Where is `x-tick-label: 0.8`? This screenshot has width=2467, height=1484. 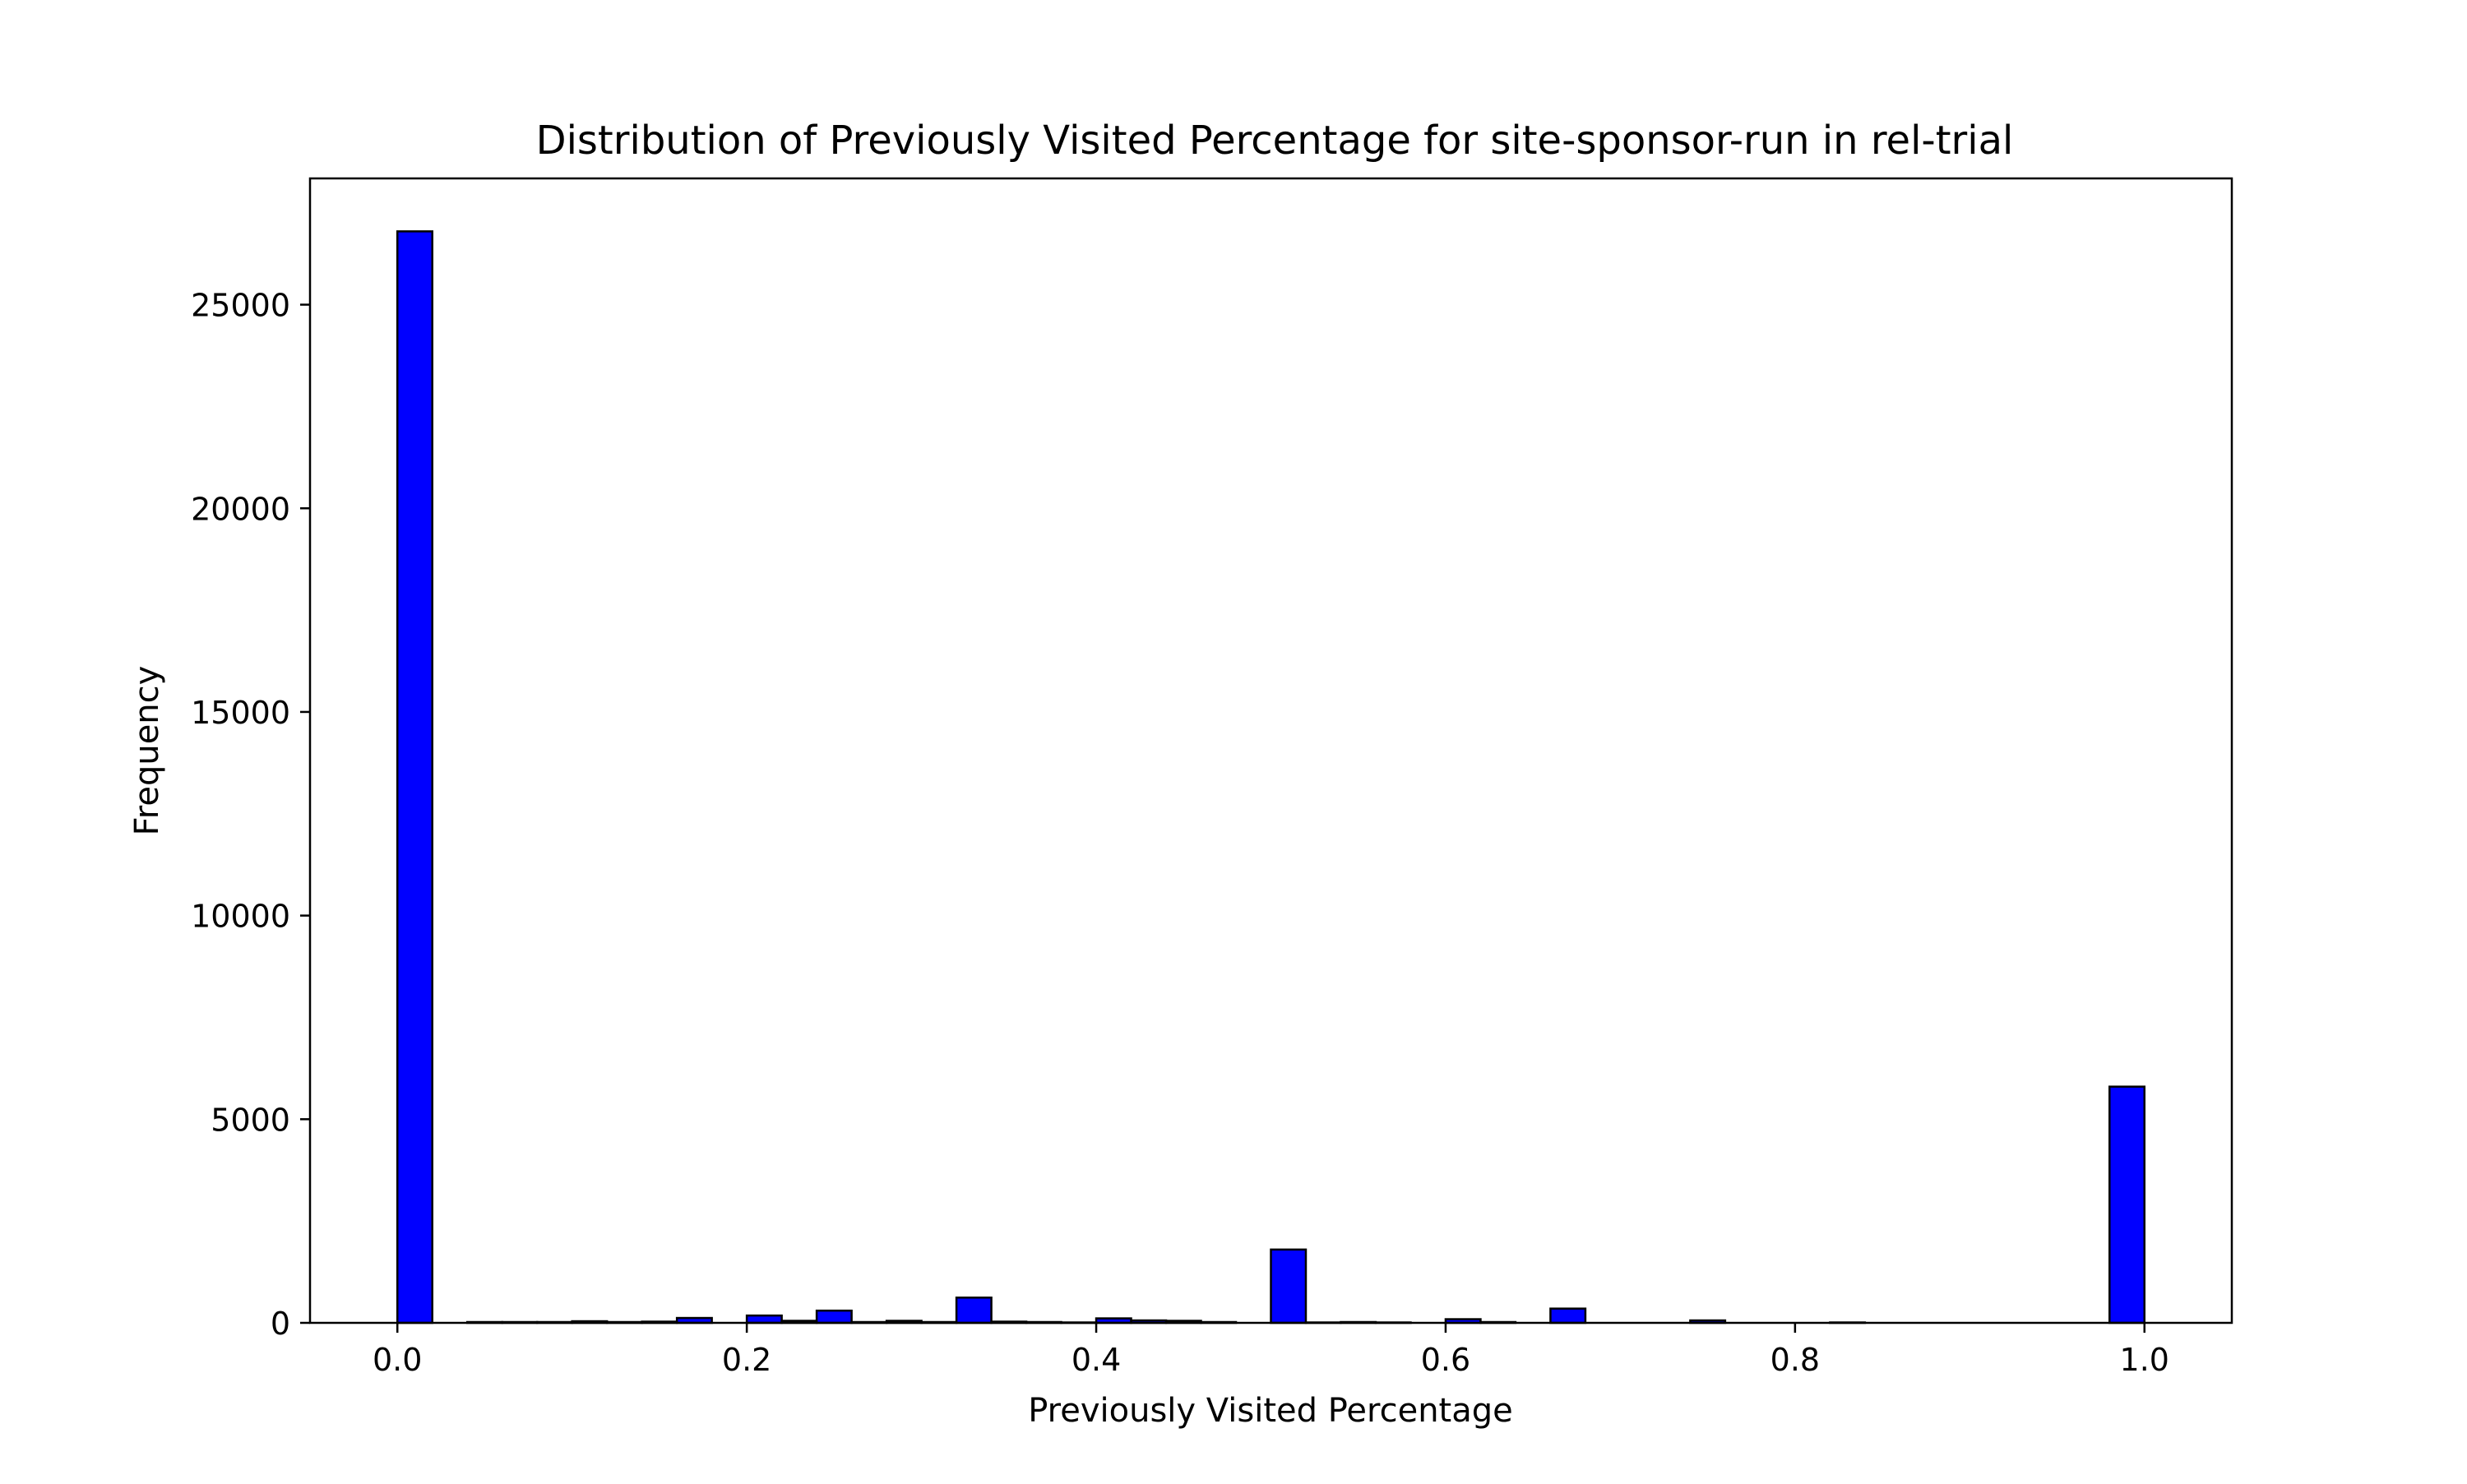
x-tick-label: 0.8 is located at coordinates (1795, 1360).